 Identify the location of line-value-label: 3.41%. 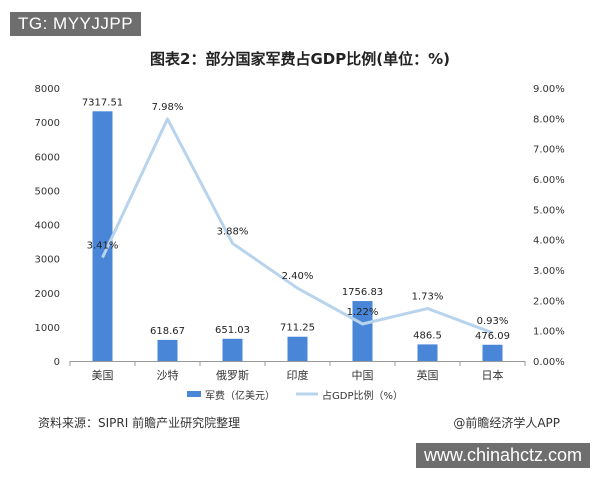
(103, 246).